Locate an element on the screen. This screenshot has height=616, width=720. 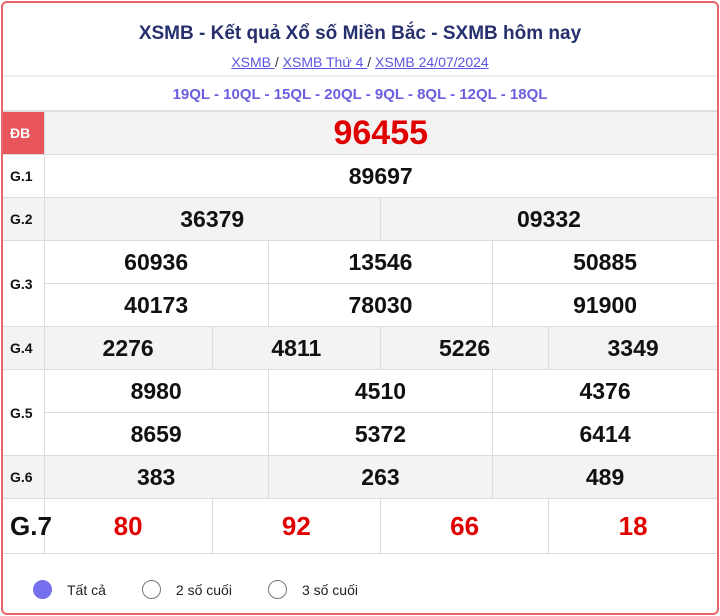
radio-last-2: 2 số cuối is located at coordinates (186, 589).